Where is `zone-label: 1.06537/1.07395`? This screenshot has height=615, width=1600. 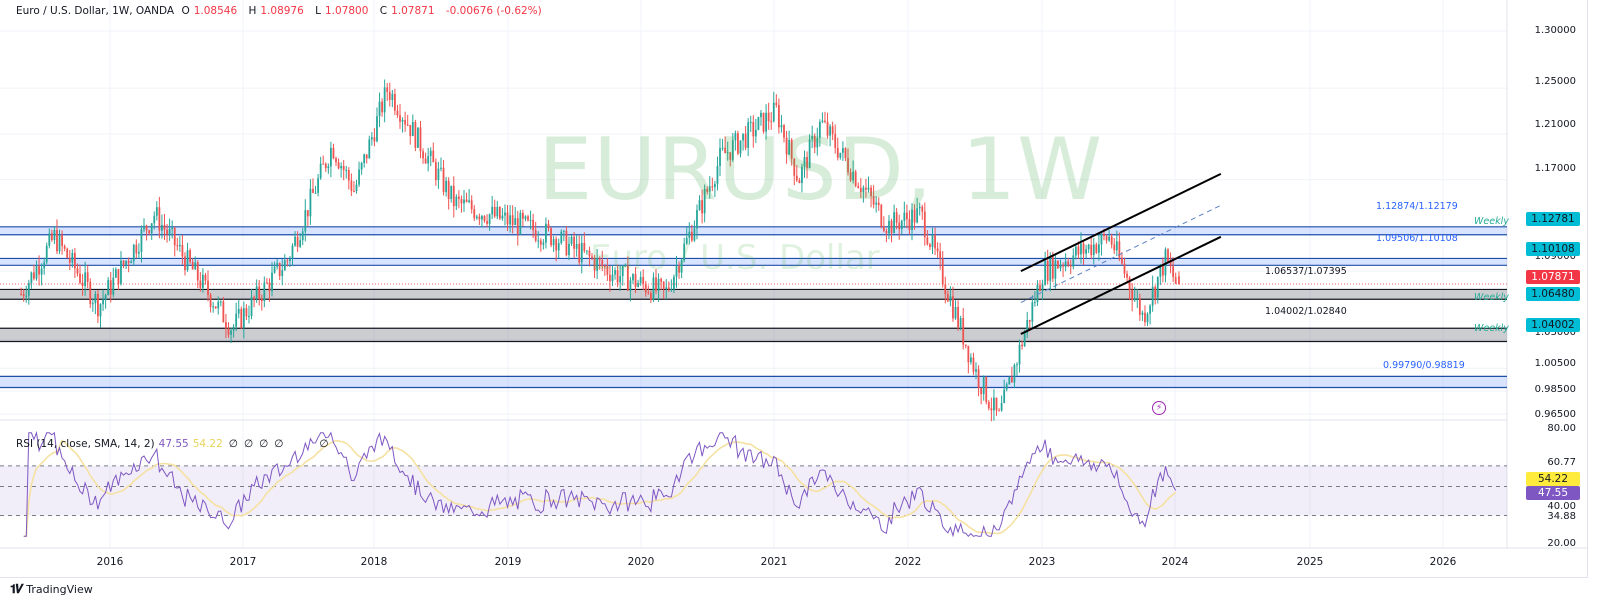 zone-label: 1.06537/1.07395 is located at coordinates (1306, 271).